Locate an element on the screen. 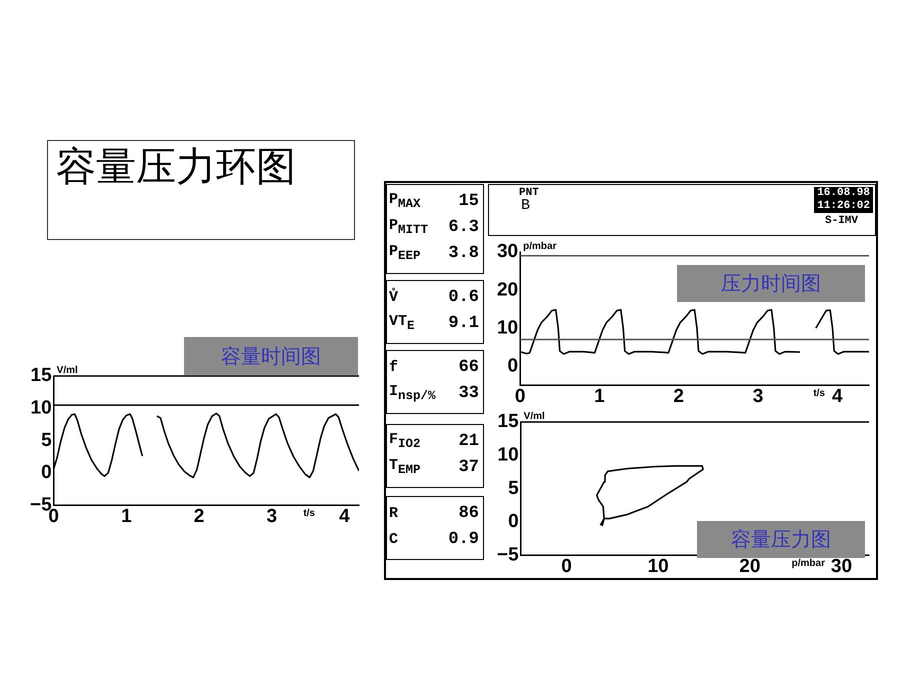 Image resolution: width=920 pixels, height=690 pixels. text: f is located at coordinates (393, 367).